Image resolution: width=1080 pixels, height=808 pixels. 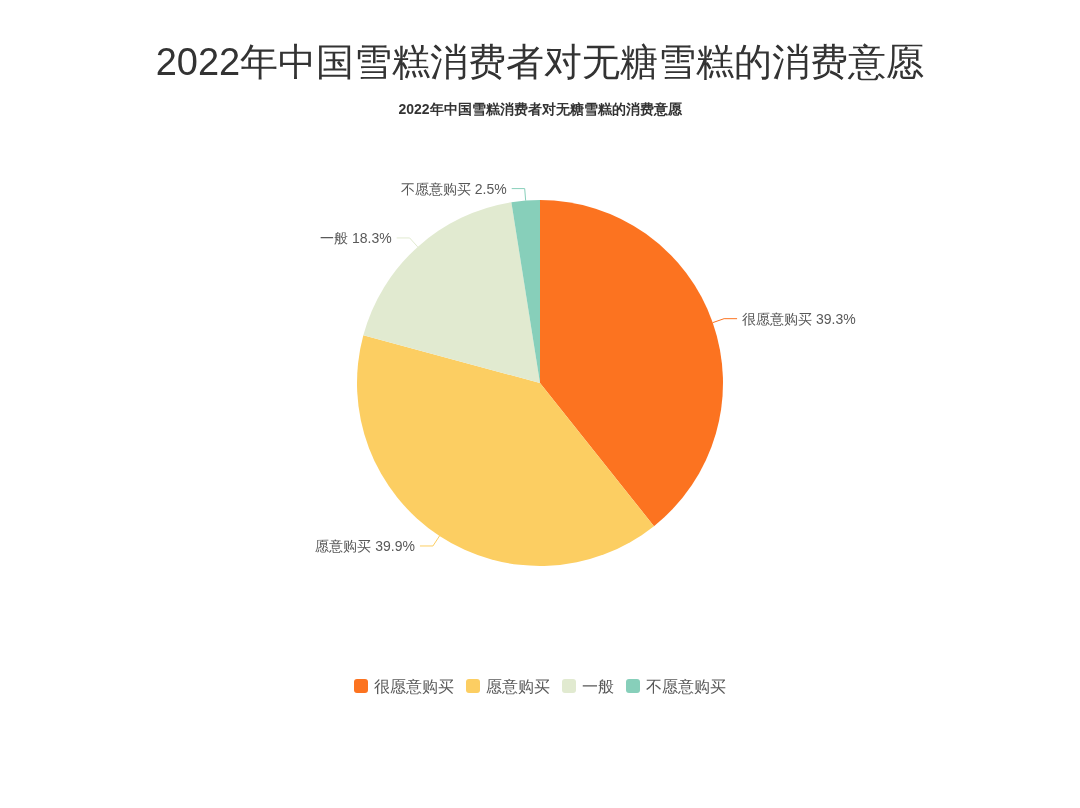 I want to click on subtitle: 2022年中国雪糕消费者对无糖雪糕的消费意愿, so click(x=540, y=109).